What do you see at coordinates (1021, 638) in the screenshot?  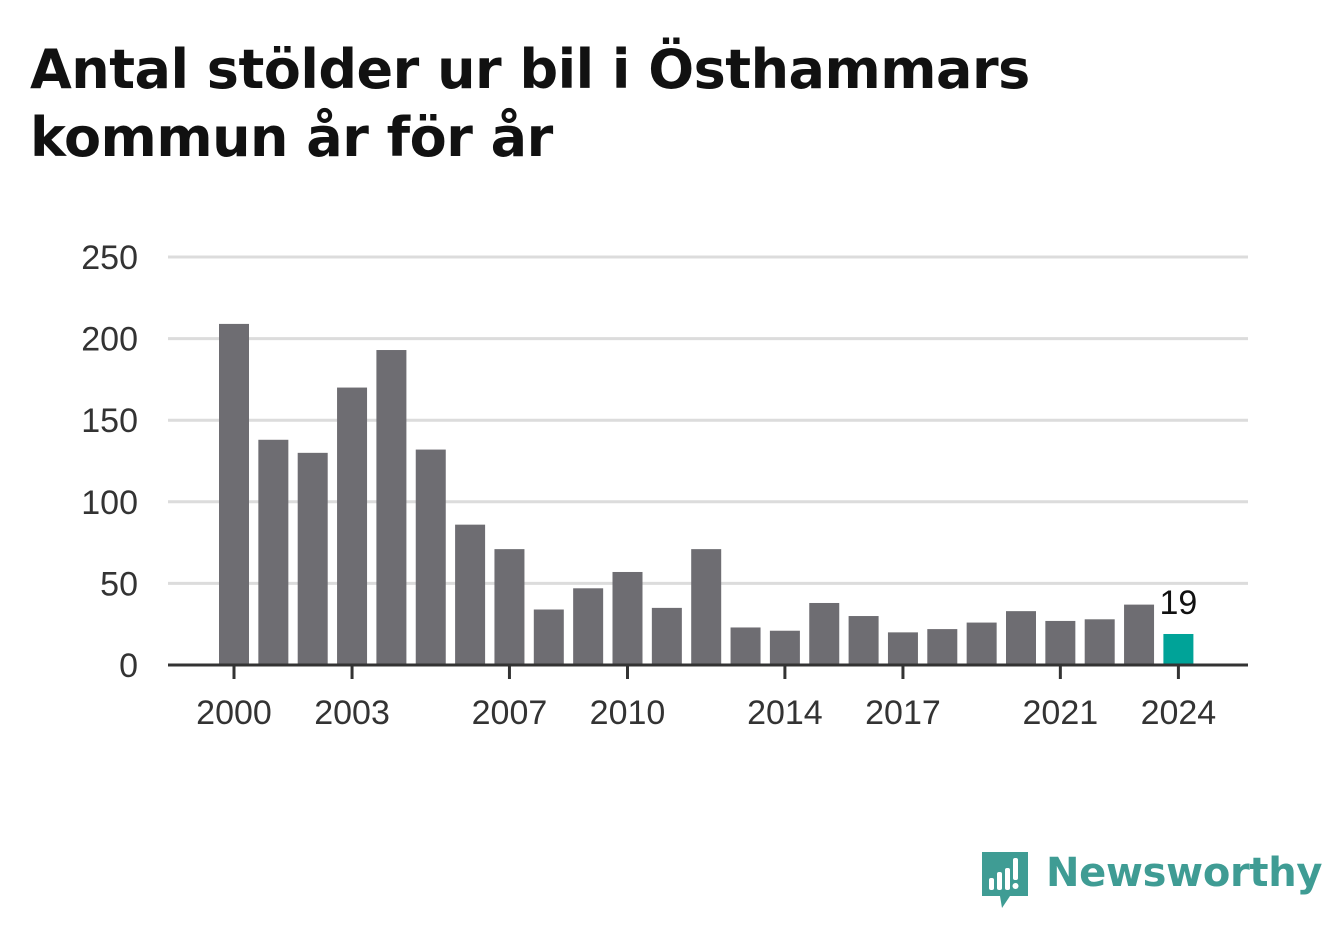 I see `bar-2020` at bounding box center [1021, 638].